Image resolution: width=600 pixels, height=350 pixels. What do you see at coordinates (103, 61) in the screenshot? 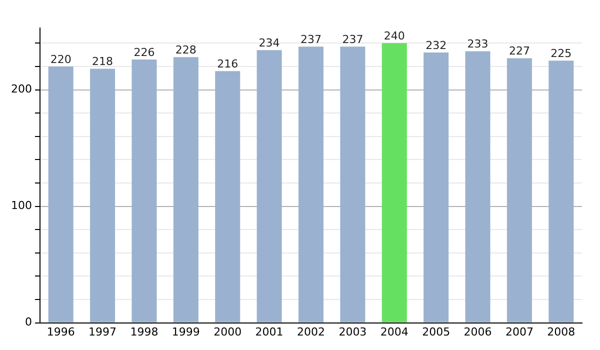
I see `data-label: 218` at bounding box center [103, 61].